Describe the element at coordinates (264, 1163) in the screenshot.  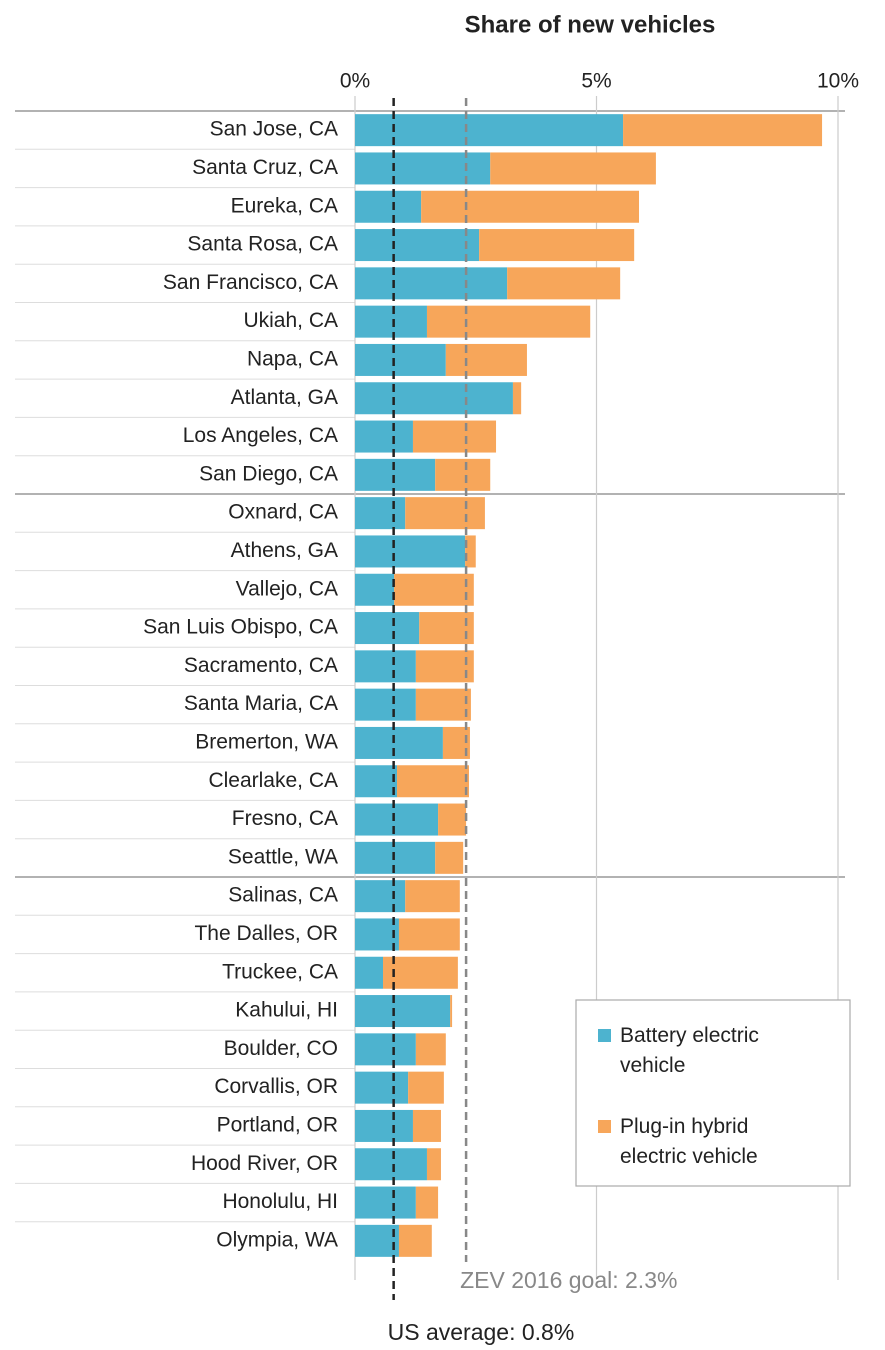
I see `y-tick-label: Hood River, OR` at that location.